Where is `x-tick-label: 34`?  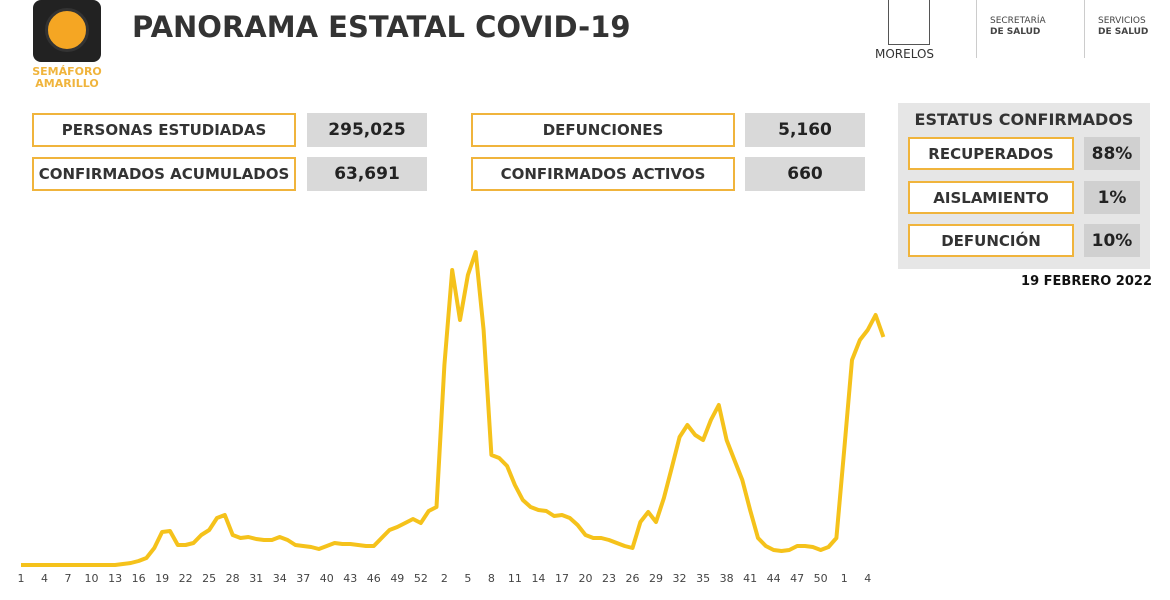 x-tick-label: 34 is located at coordinates (280, 578).